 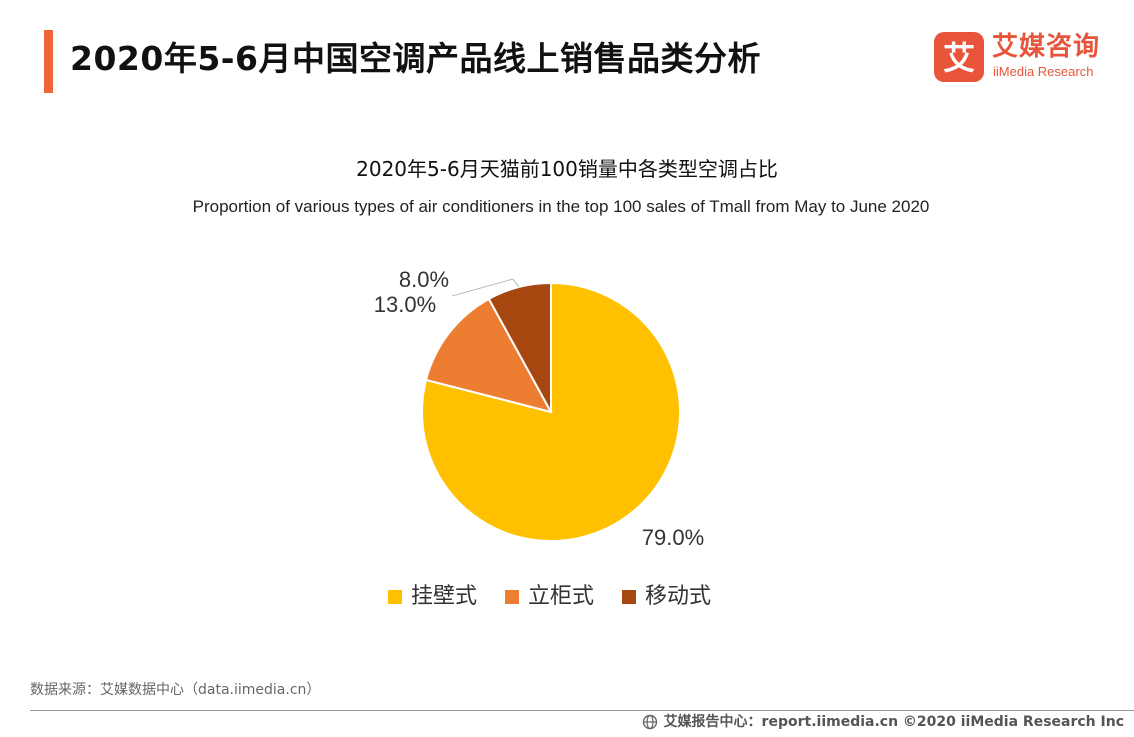 What do you see at coordinates (567, 169) in the screenshot?
I see `chart-title: 2020年5-6月天猫前100销量中各类型空调占比` at bounding box center [567, 169].